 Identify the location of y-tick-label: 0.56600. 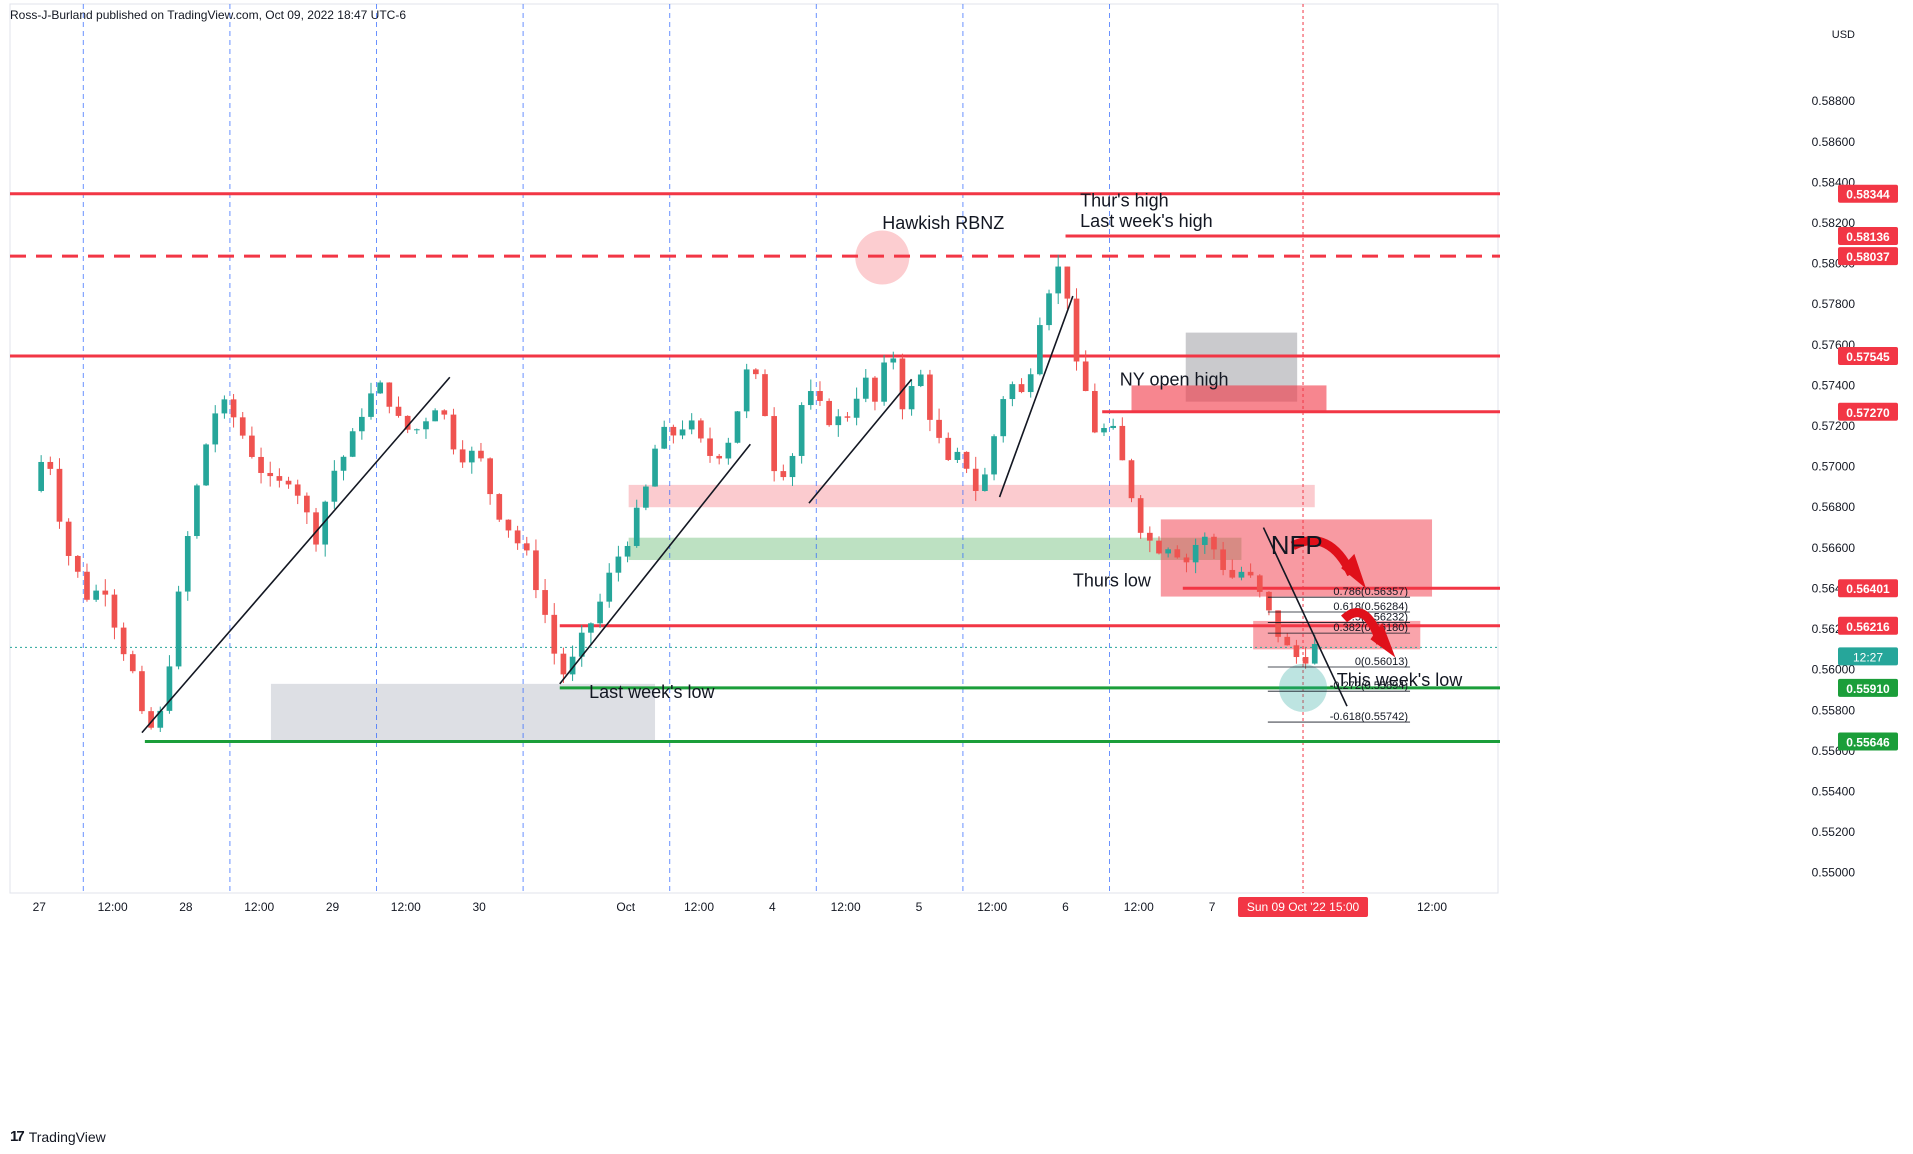
(1834, 548).